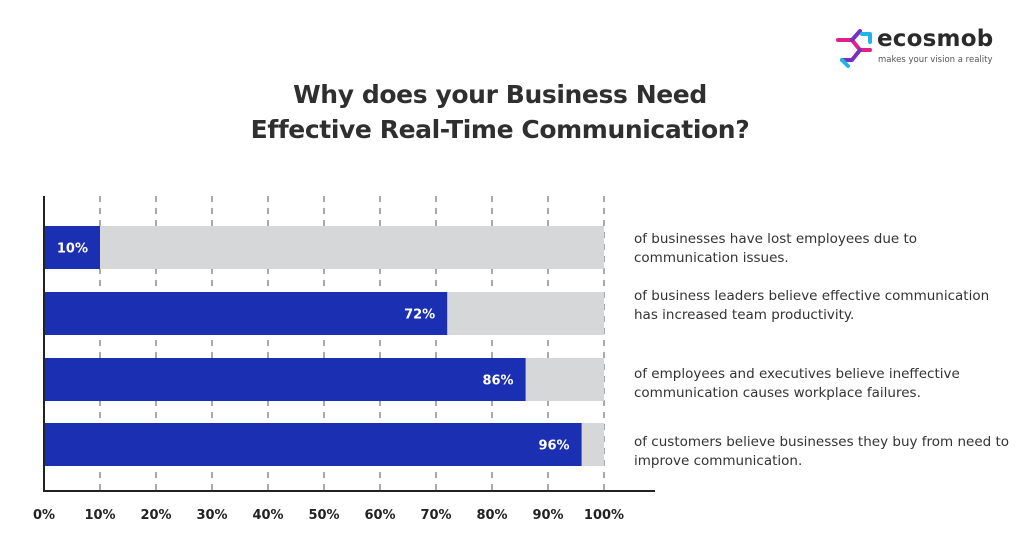  I want to click on bar-value-label: 10%, so click(72, 249).